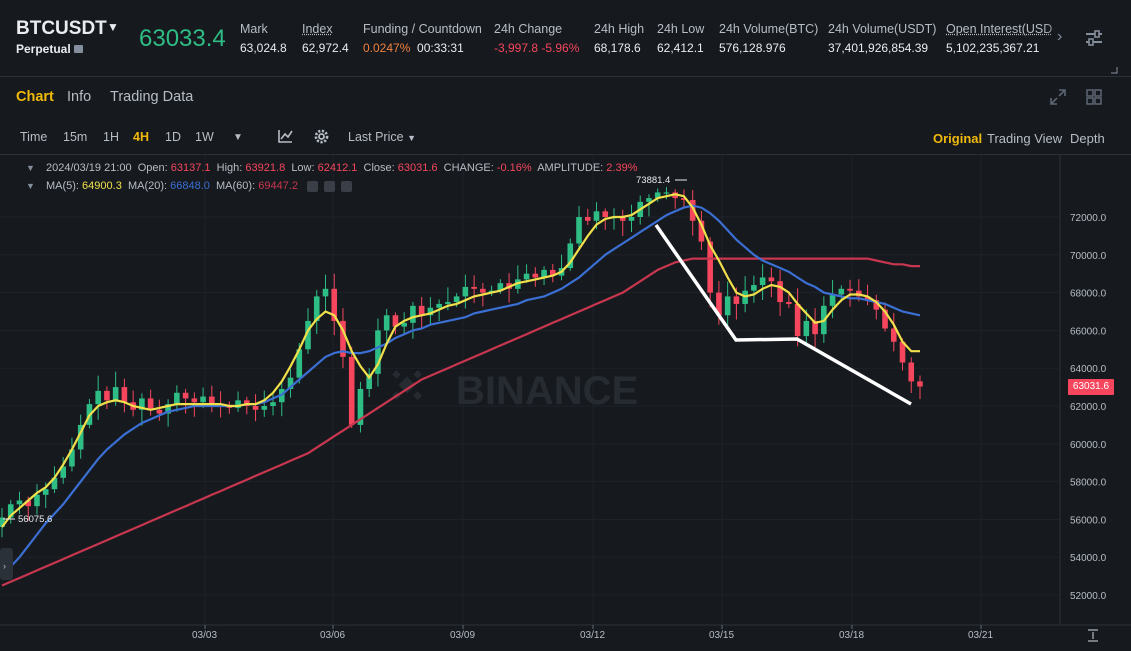 Image resolution: width=1131 pixels, height=651 pixels. I want to click on ma5-value: 64900.3, so click(102, 186).